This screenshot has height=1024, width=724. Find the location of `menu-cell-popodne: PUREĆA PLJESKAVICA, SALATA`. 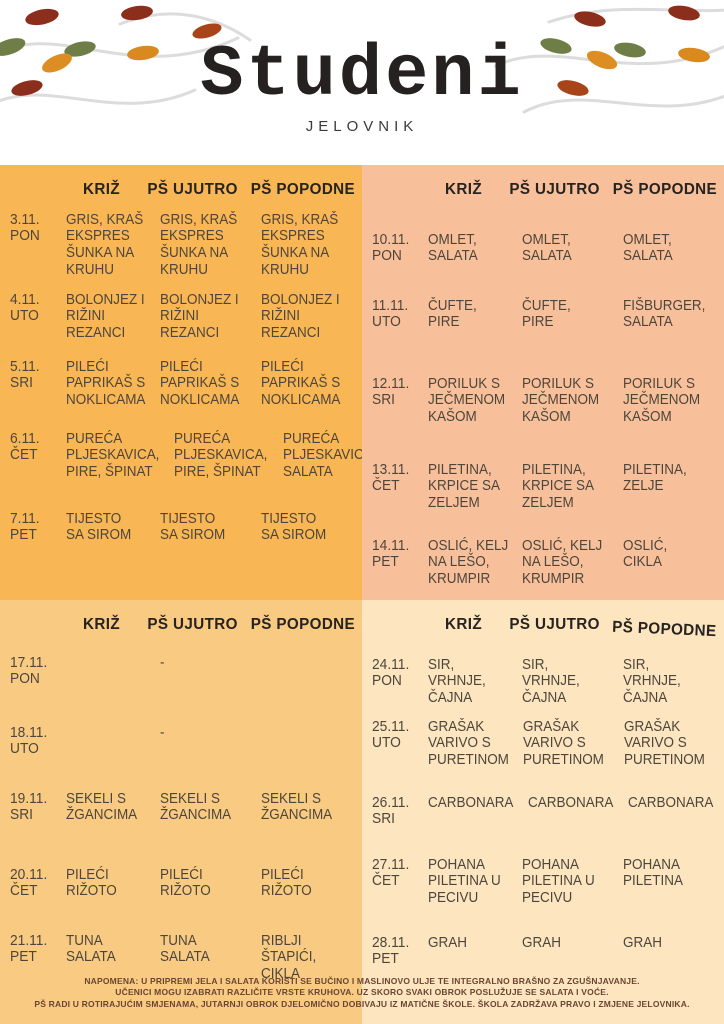

menu-cell-popodne: PUREĆA PLJESKAVICA, SALATA is located at coordinates (329, 455).